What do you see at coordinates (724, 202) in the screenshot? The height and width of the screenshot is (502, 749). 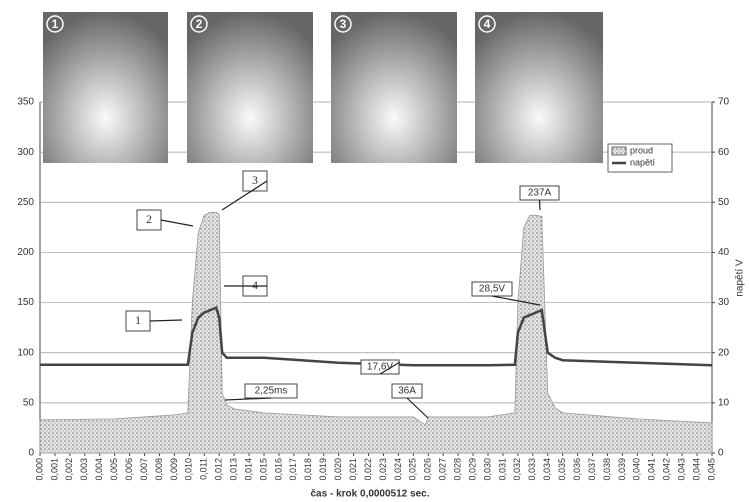 I see `y2-tick-label: 50` at bounding box center [724, 202].